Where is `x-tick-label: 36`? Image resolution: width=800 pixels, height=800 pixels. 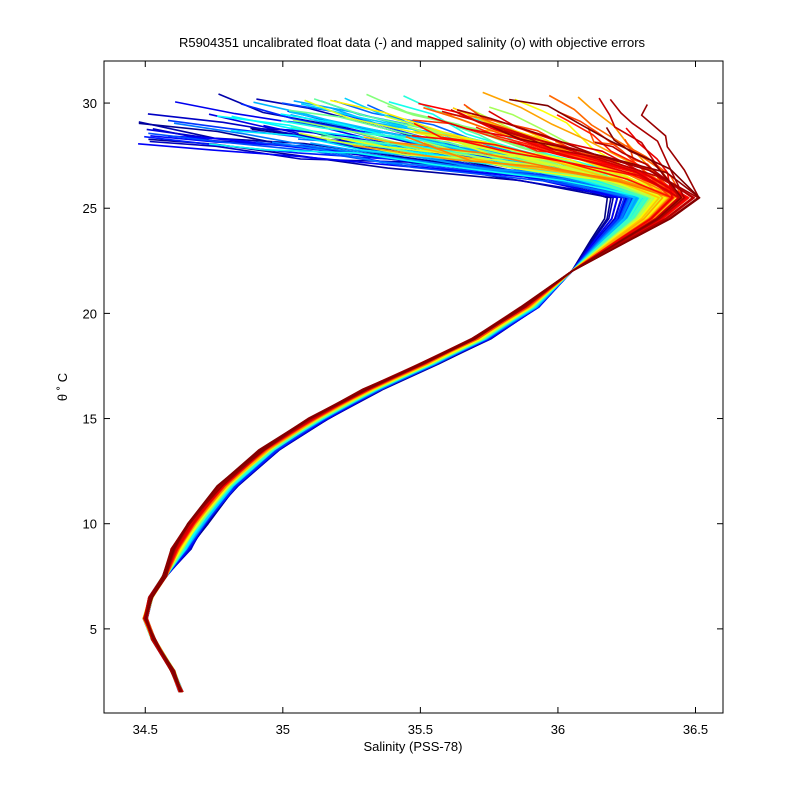 x-tick-label: 36 is located at coordinates (558, 729).